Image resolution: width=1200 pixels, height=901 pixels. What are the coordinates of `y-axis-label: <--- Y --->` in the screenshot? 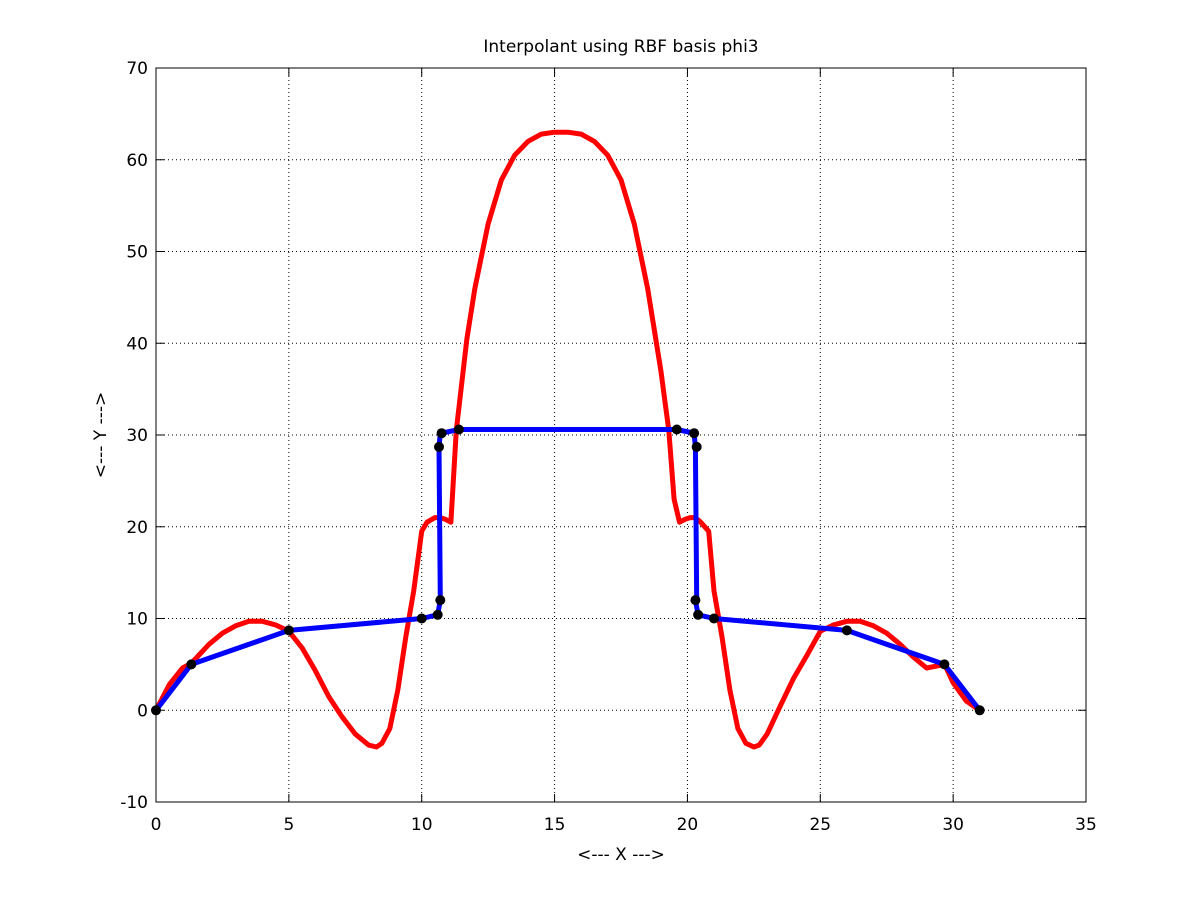 It's located at (101, 435).